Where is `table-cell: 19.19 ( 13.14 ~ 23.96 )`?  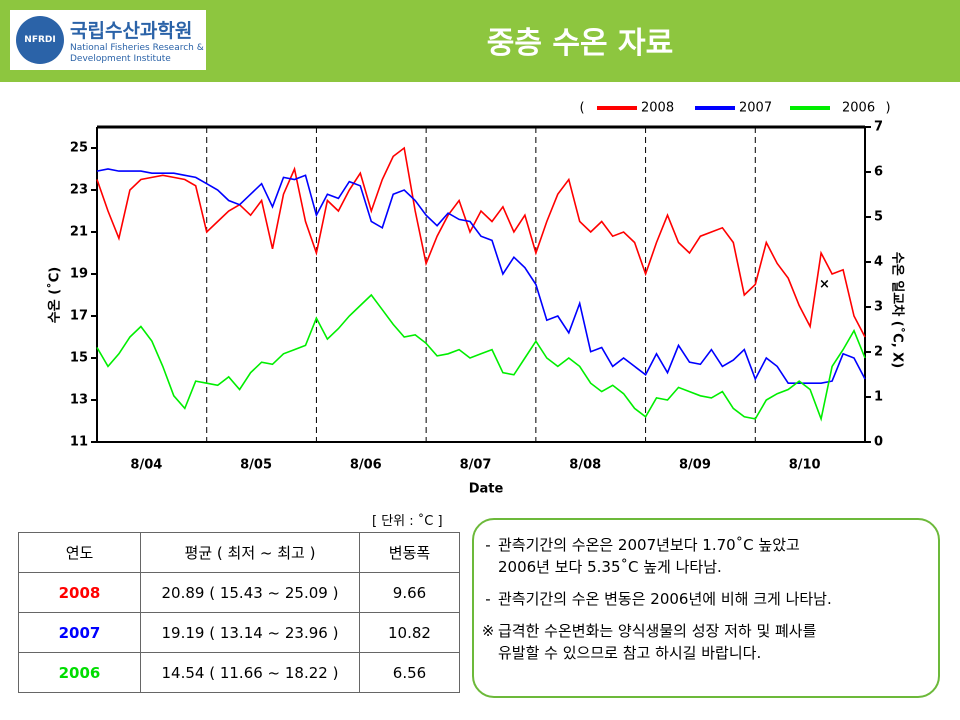 table-cell: 19.19 ( 13.14 ~ 23.96 ) is located at coordinates (250, 632).